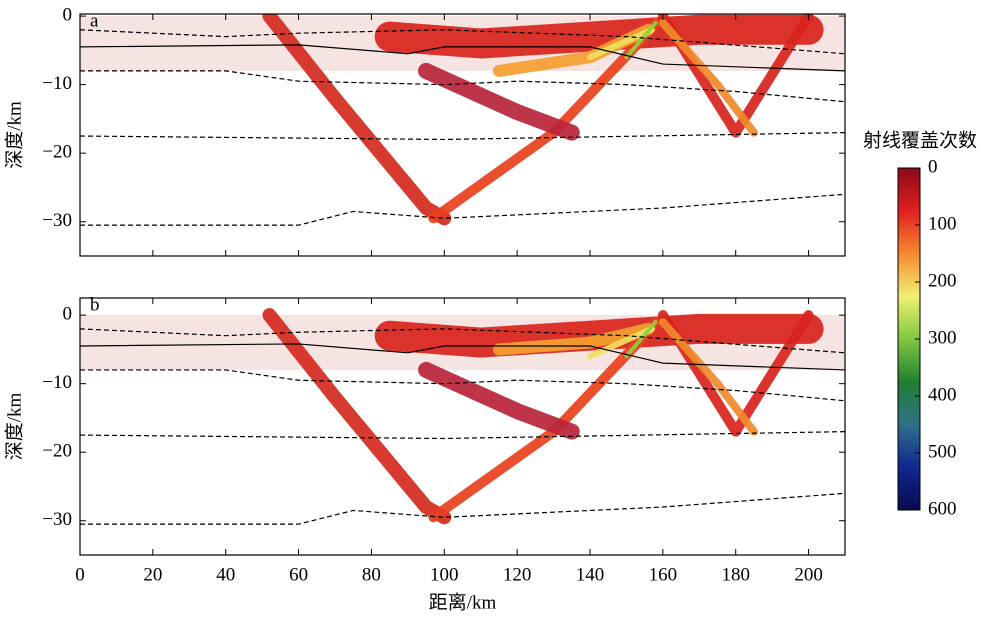 The image size is (1000, 625). I want to click on x-tick-label: 0, so click(80, 574).